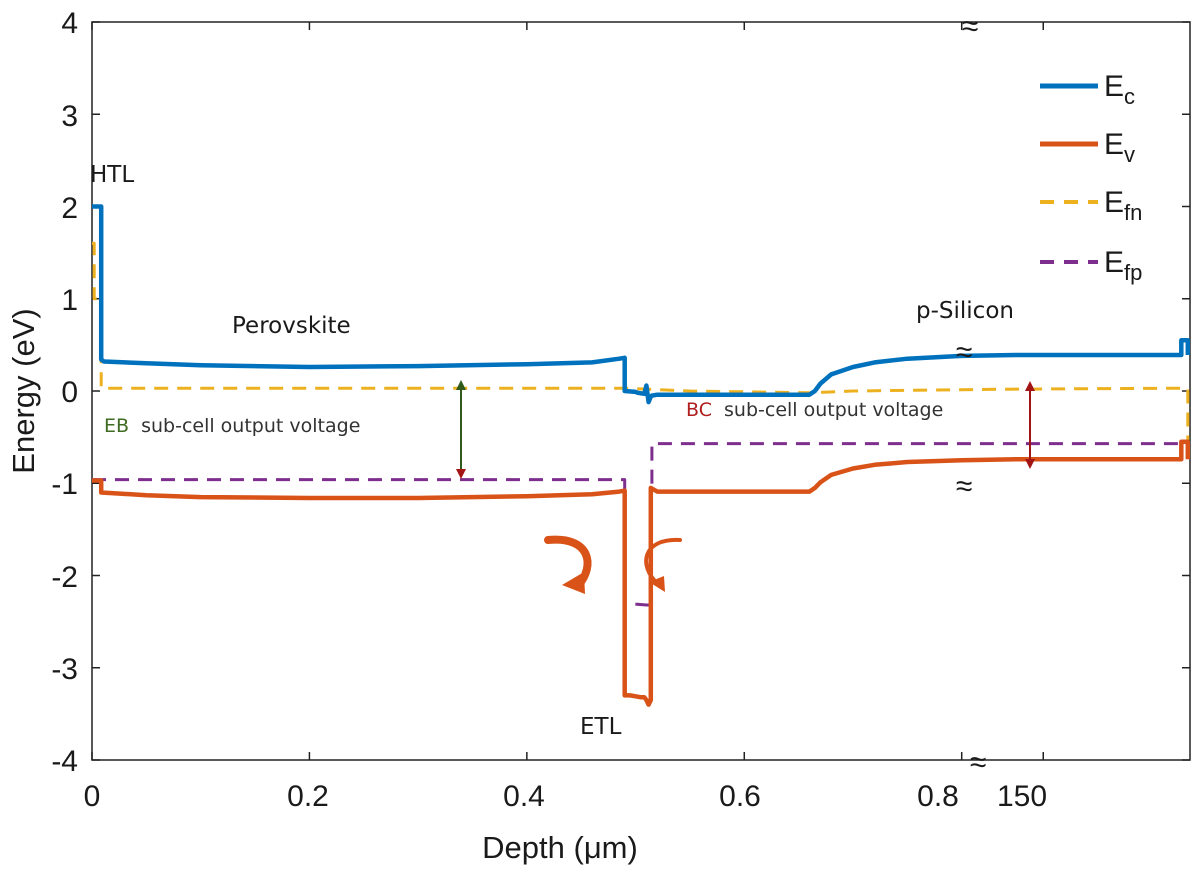 Image resolution: width=1200 pixels, height=870 pixels. I want to click on legend: Ec Ev Efn Efp, so click(1091, 177).